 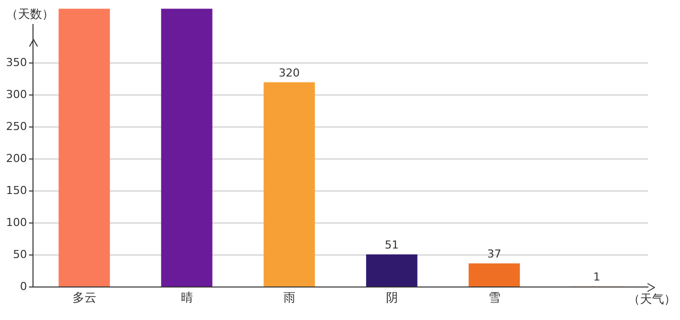 I want to click on y-tick-label: 300, so click(x=16, y=94).